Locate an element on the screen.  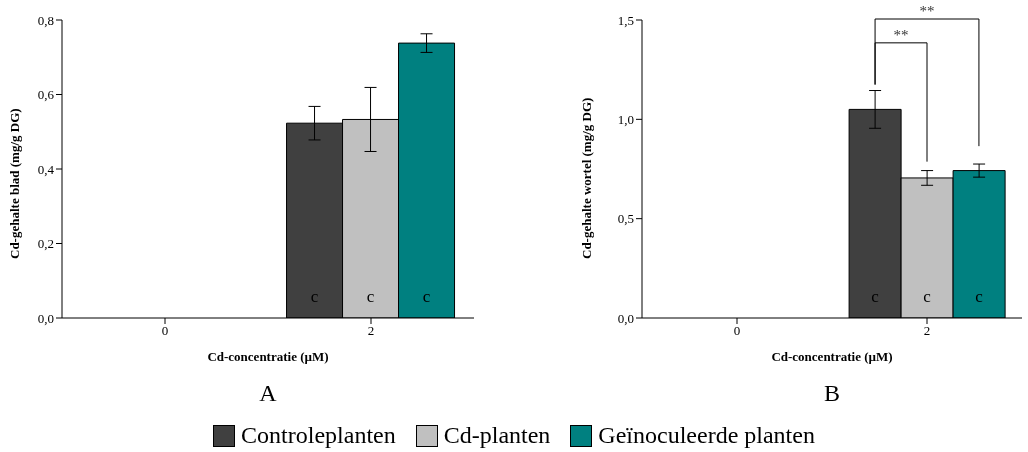
text: A is located at coordinates (268, 393).